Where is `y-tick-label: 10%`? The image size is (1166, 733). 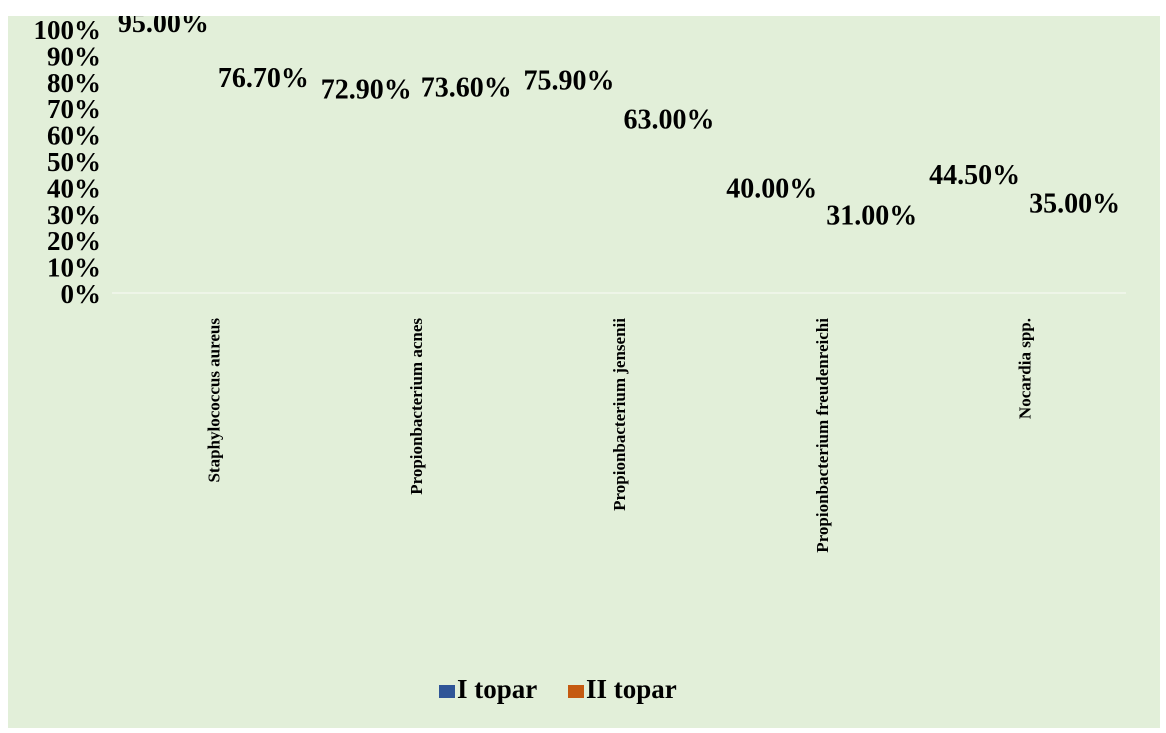 y-tick-label: 10% is located at coordinates (74, 268).